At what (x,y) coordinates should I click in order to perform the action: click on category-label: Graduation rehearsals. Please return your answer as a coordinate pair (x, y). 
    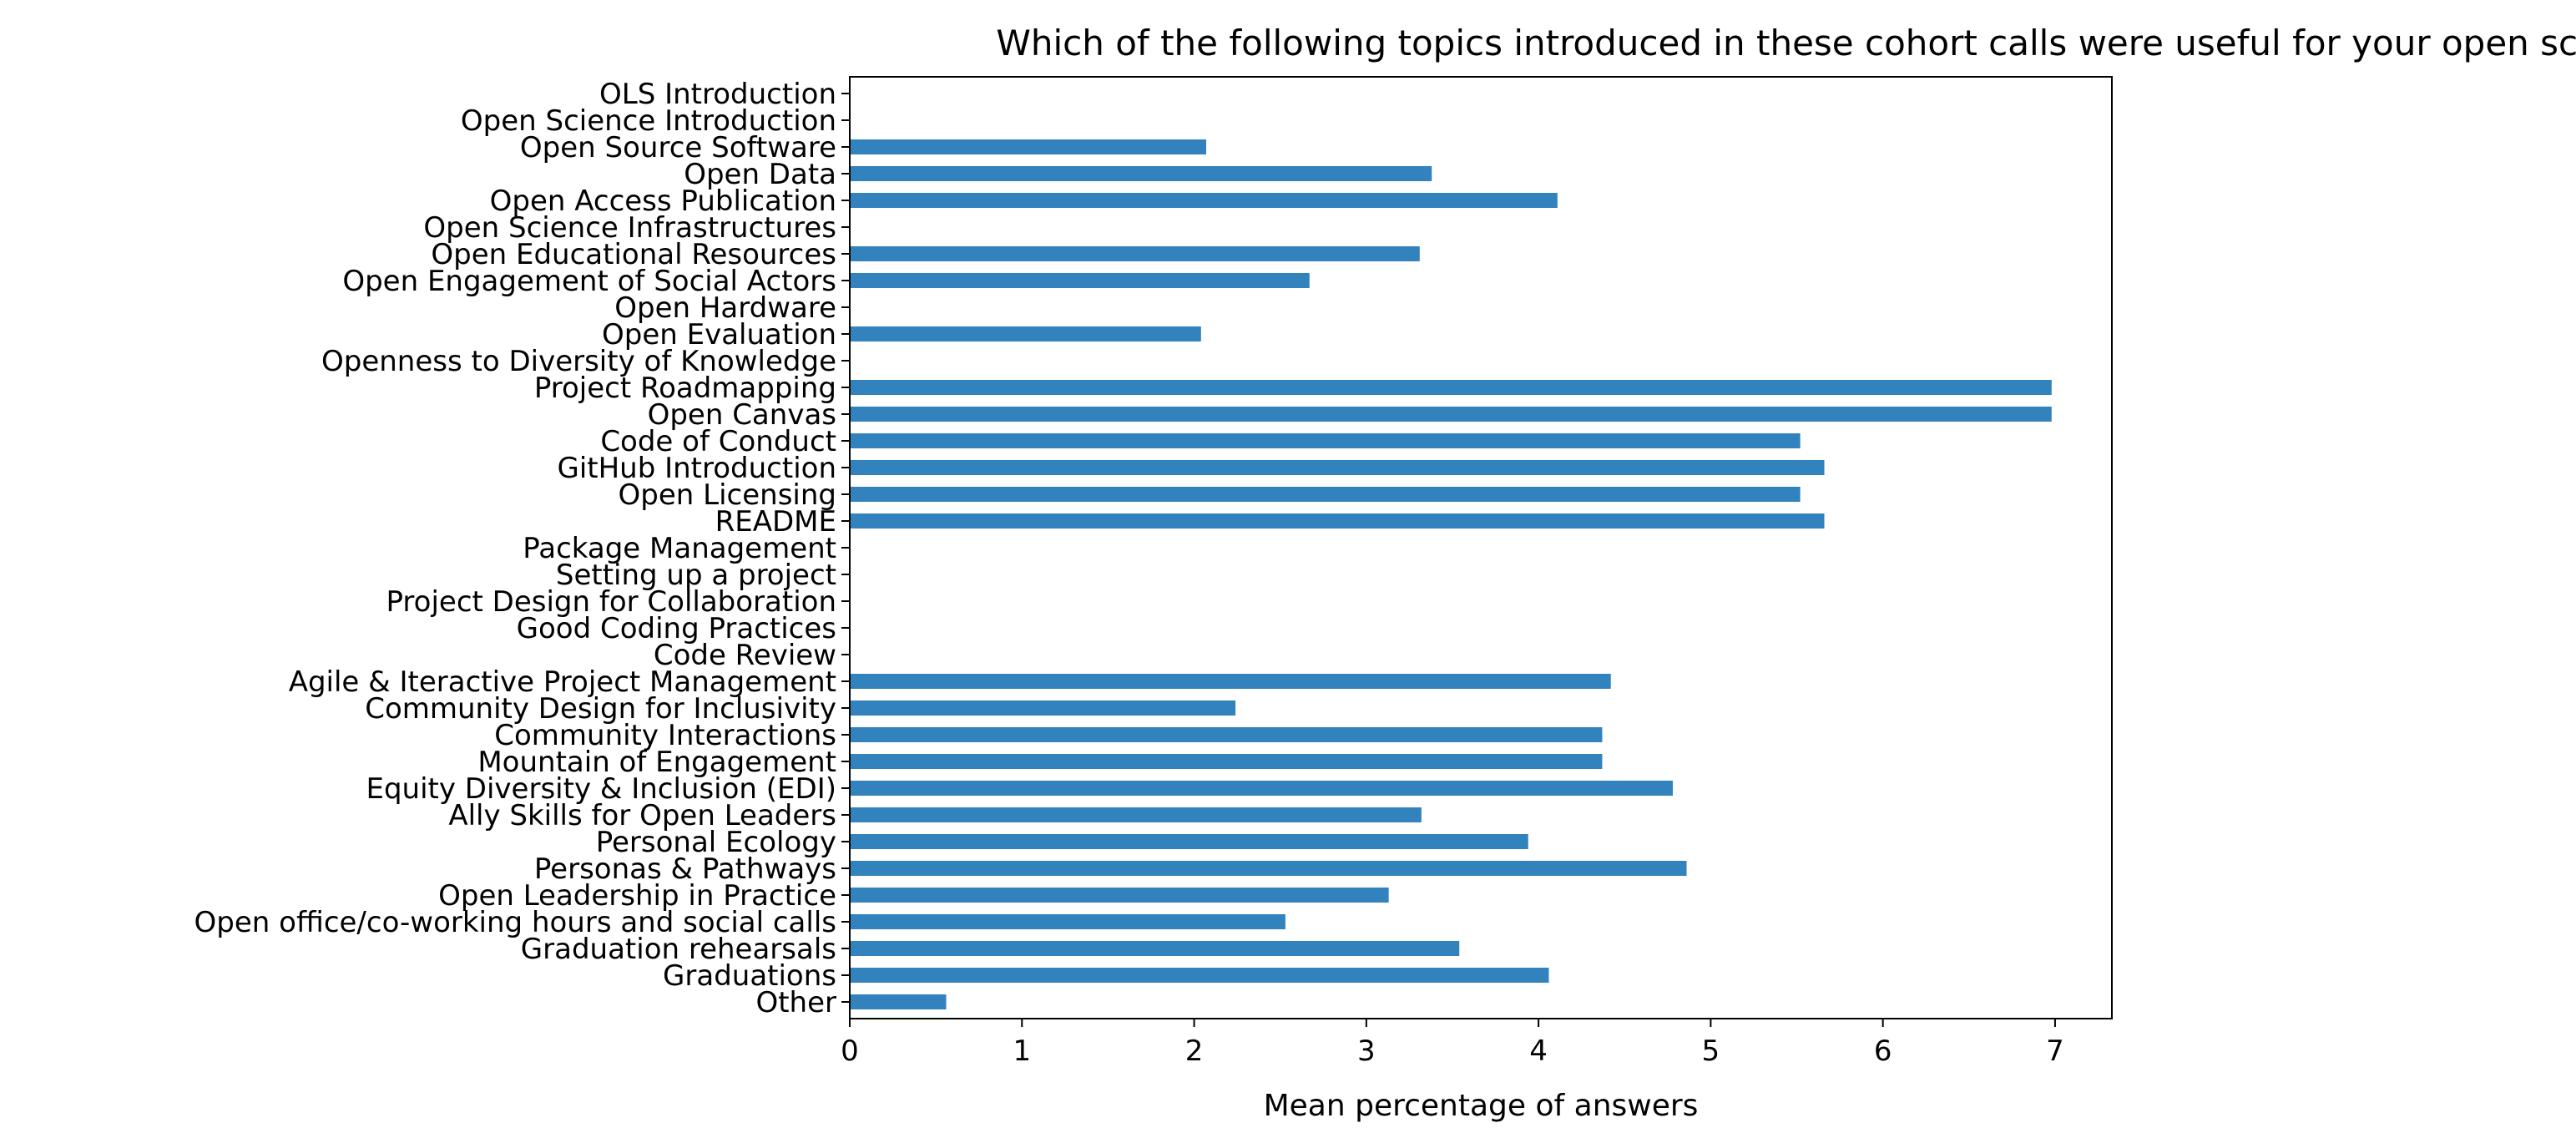
    Looking at the image, I should click on (678, 949).